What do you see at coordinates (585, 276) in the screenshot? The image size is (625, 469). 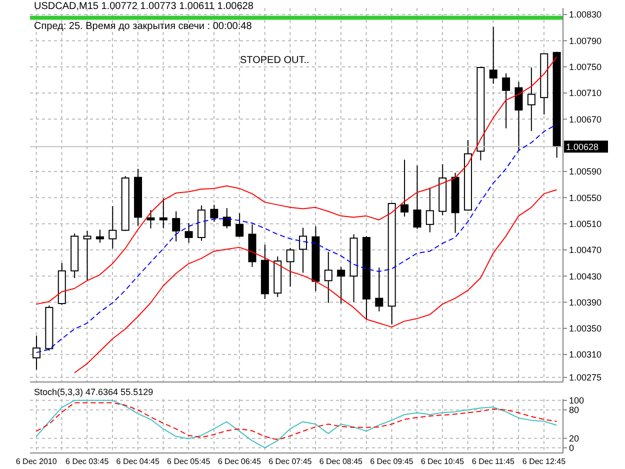 I see `y-tick-label: 1.00430` at bounding box center [585, 276].